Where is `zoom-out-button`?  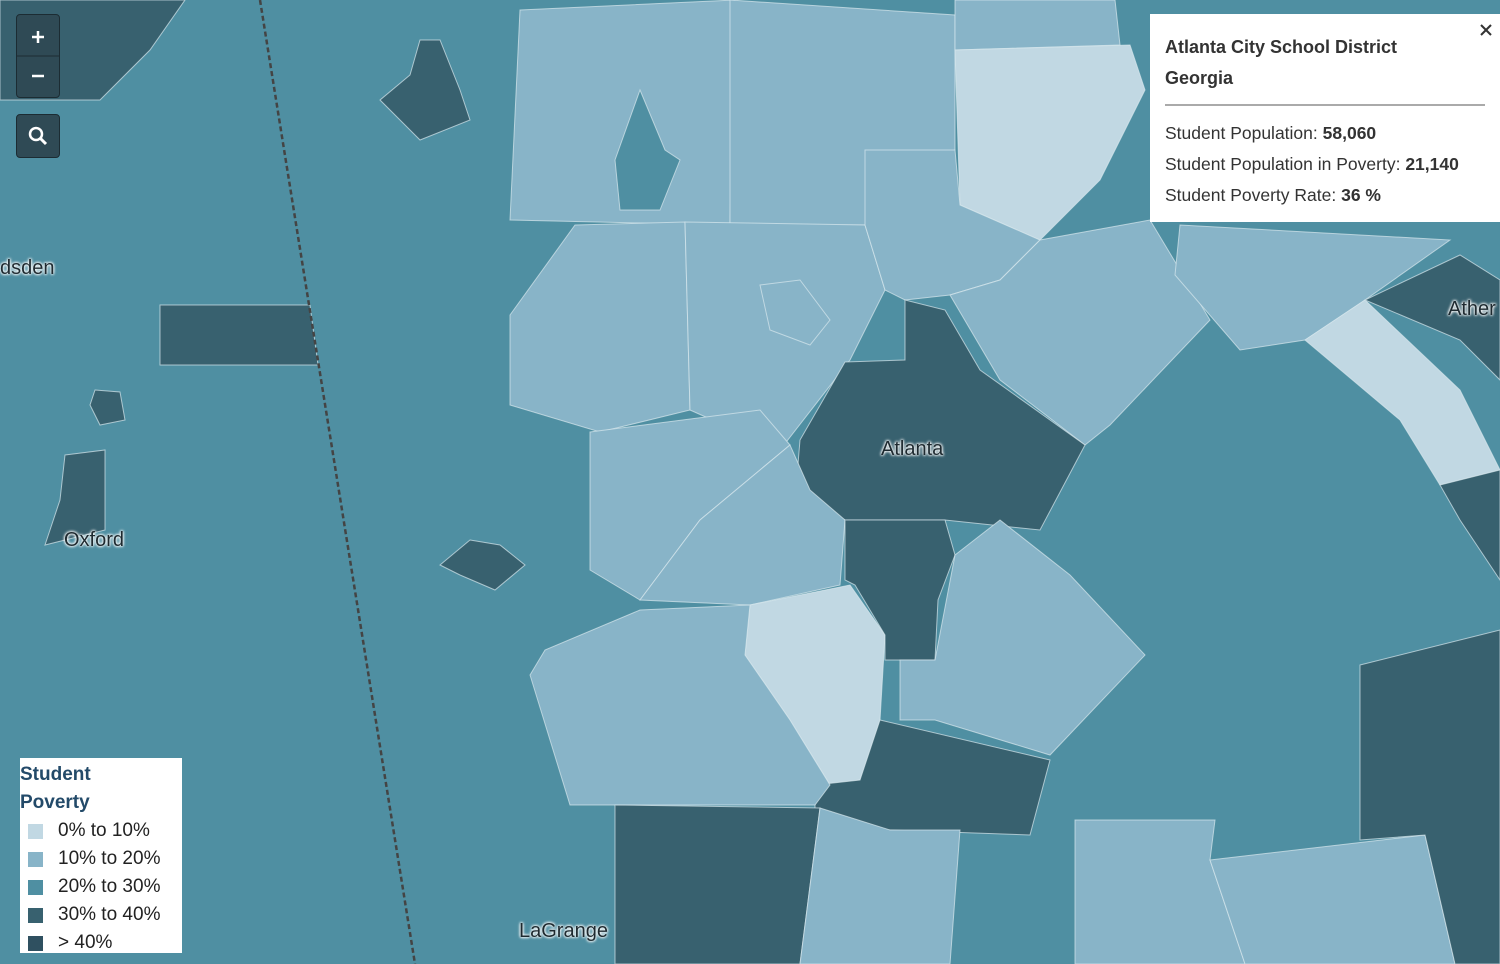 zoom-out-button is located at coordinates (38, 76).